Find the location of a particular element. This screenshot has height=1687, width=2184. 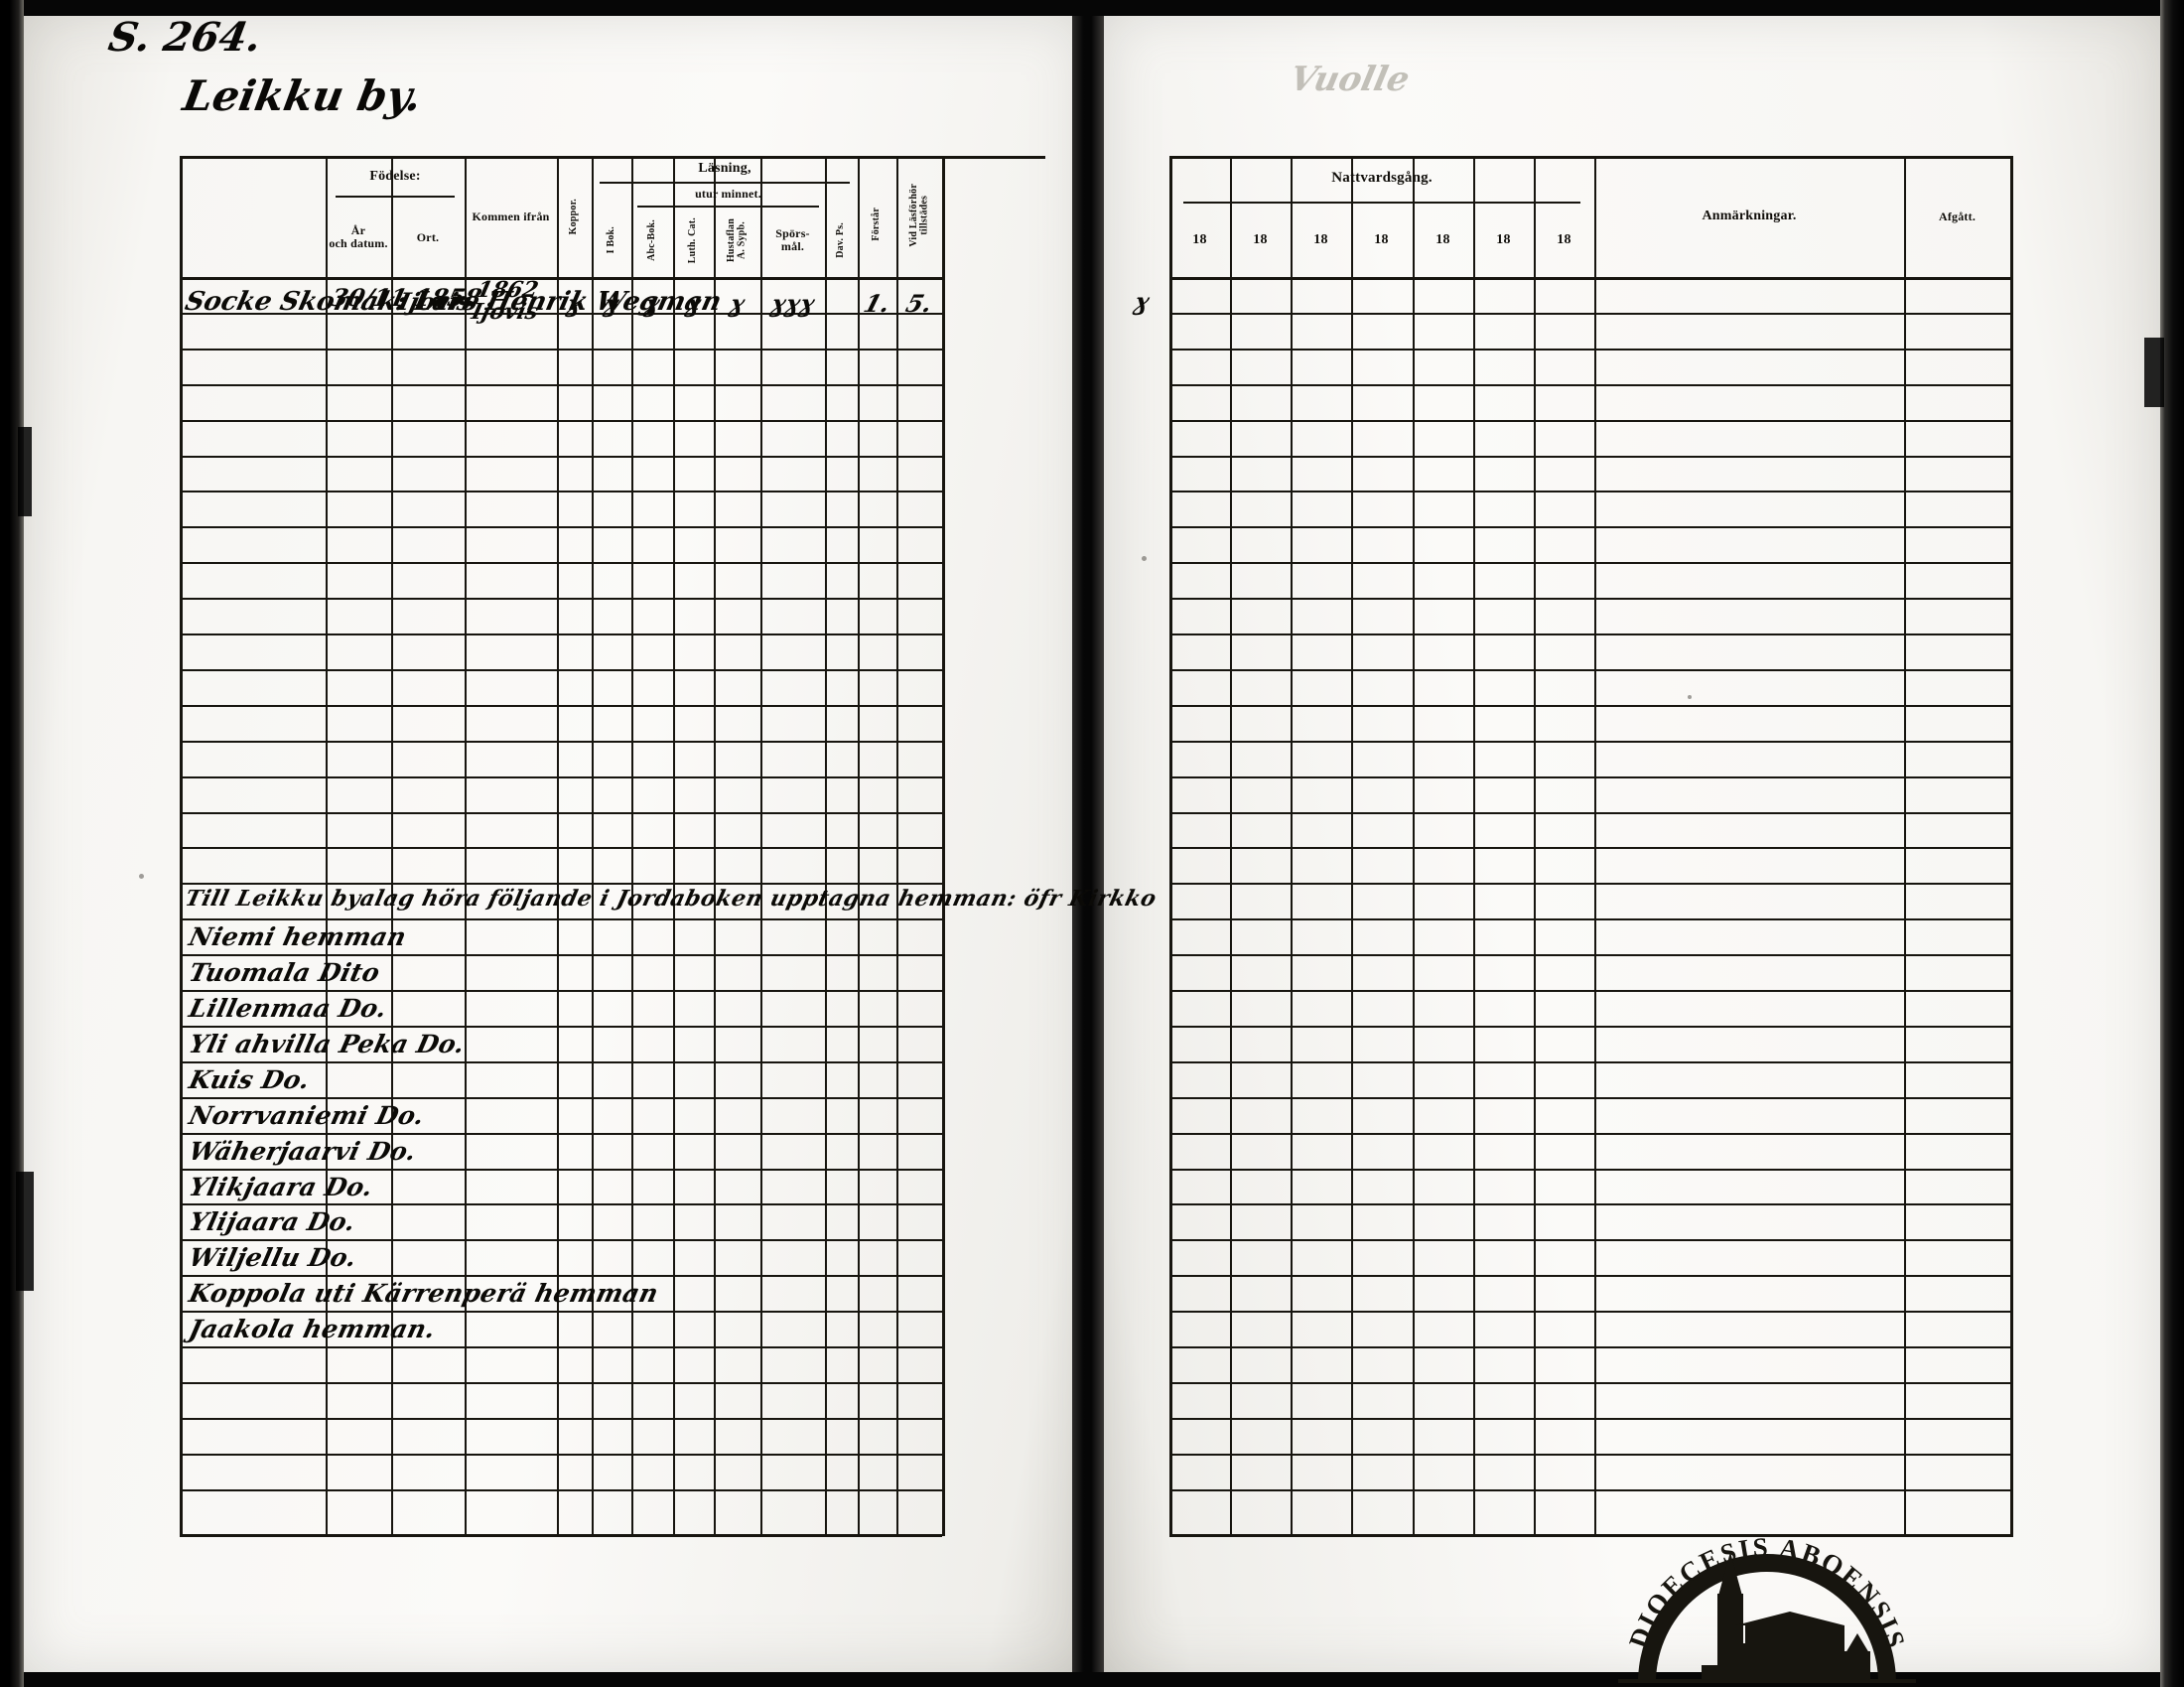

footnote-farm-handwriting: Ylijaara Do. is located at coordinates (272, 1222).